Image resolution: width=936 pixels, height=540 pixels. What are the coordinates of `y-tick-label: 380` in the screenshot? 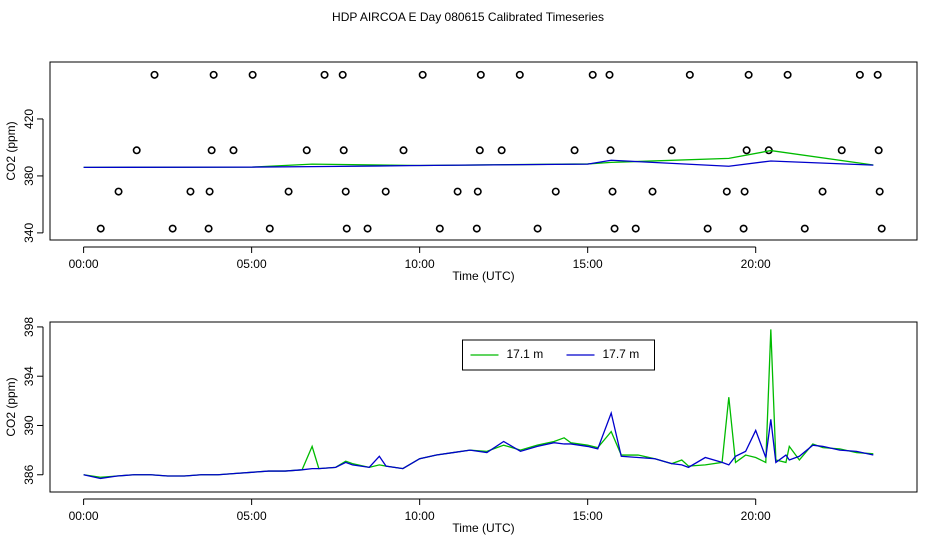 It's located at (29, 176).